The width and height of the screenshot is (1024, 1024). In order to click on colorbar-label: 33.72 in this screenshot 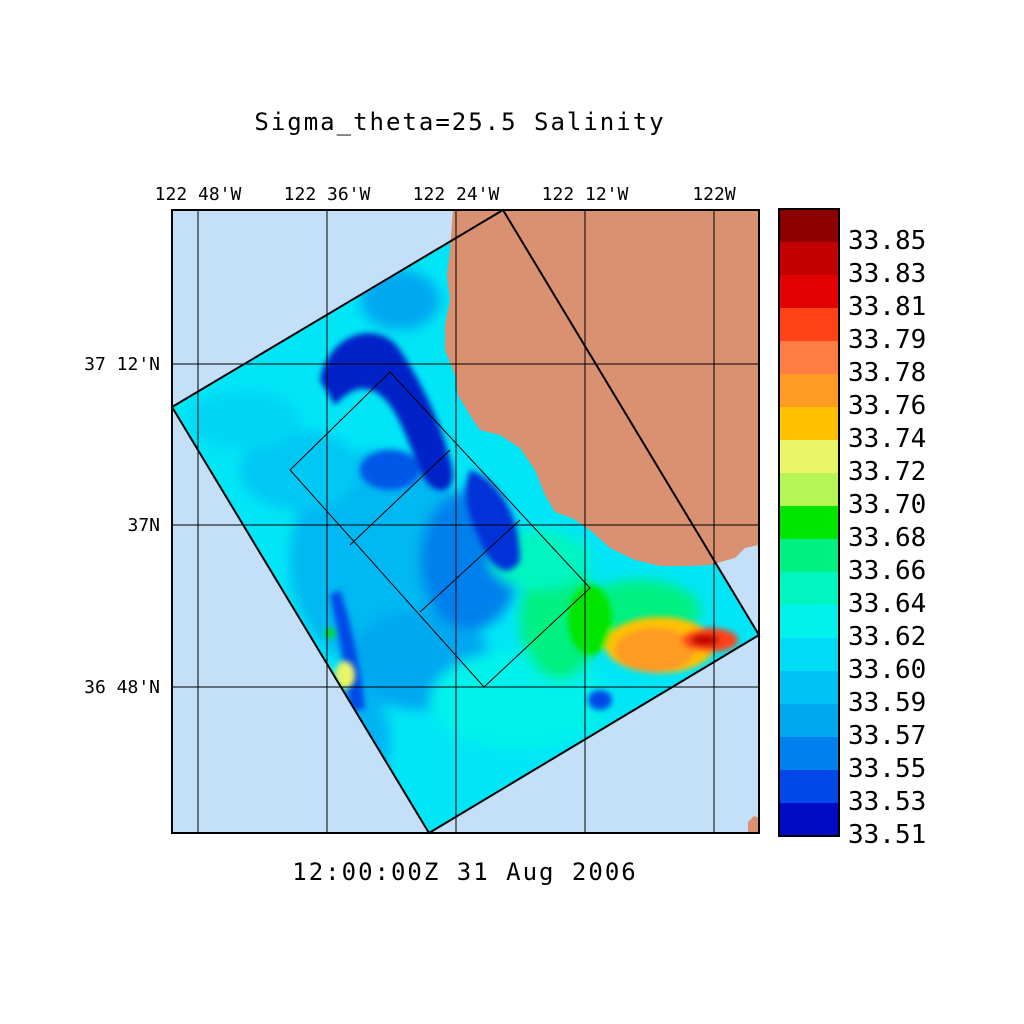, I will do `click(887, 472)`.